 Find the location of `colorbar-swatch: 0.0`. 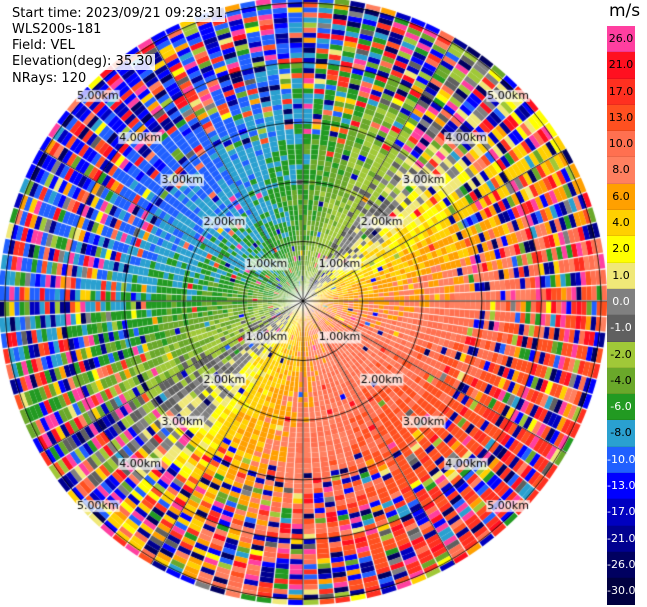

colorbar-swatch: 0.0 is located at coordinates (621, 302).